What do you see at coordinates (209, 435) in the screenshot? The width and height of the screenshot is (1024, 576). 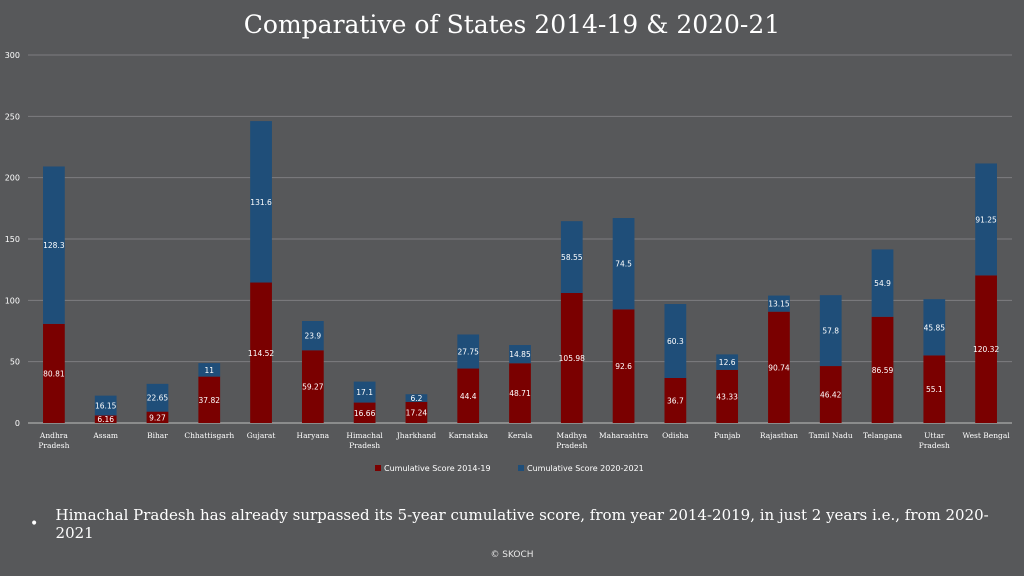 I see `x-category-label: Chhattisgarh` at bounding box center [209, 435].